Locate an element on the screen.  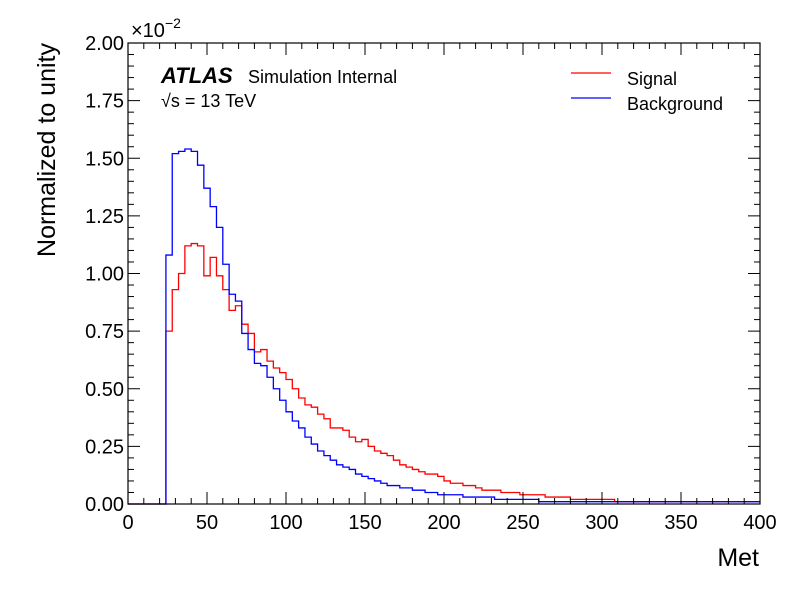
atlas-logo-text: ATLAS is located at coordinates (196, 75).